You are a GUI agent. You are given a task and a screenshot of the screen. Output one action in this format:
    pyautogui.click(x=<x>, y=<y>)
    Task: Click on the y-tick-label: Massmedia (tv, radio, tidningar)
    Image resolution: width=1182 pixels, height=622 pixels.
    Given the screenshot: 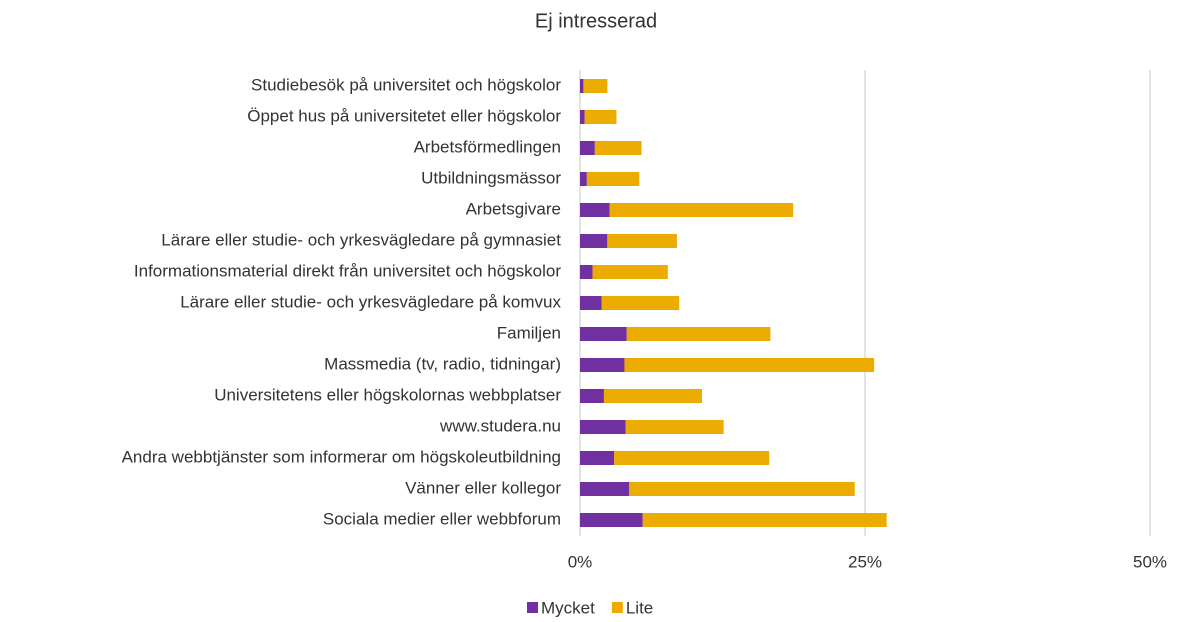 What is the action you would take?
    pyautogui.click(x=442, y=363)
    